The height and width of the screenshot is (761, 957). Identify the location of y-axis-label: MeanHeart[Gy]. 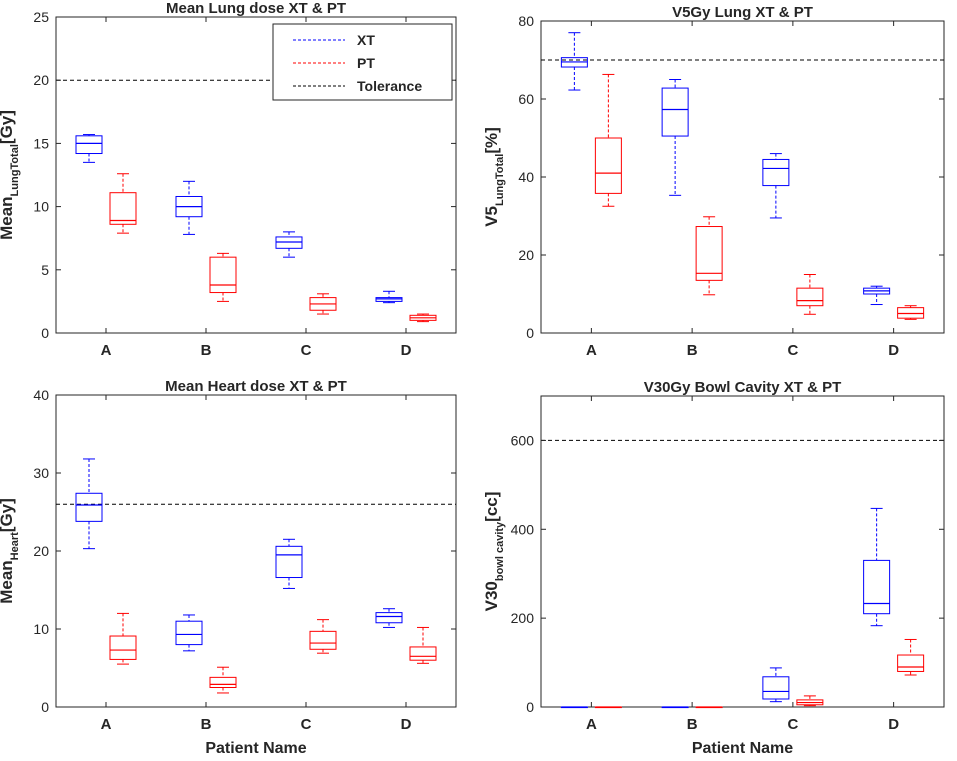
(10, 551).